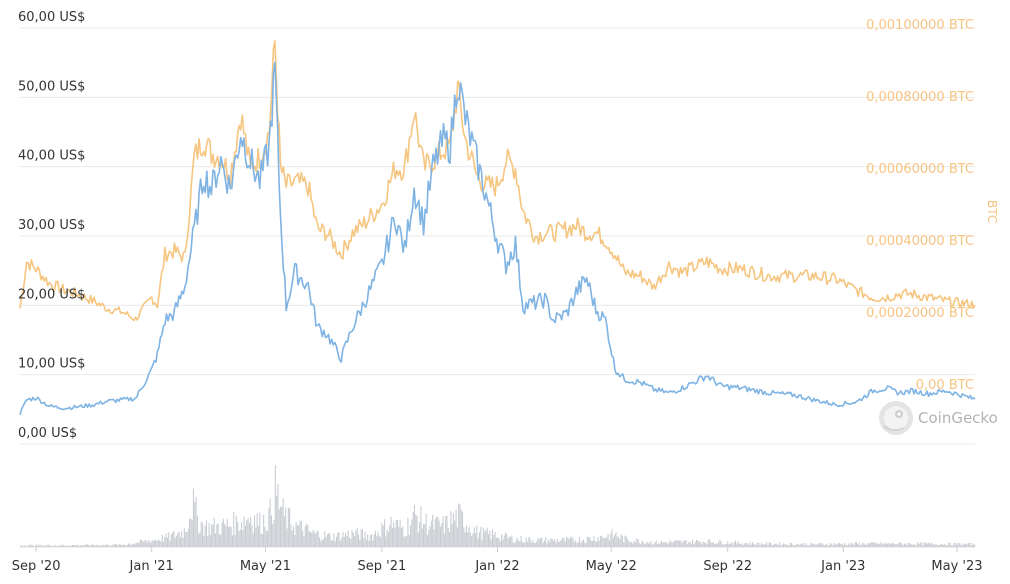  Describe the element at coordinates (36, 566) in the screenshot. I see `x-tick-label: Sep '20` at that location.